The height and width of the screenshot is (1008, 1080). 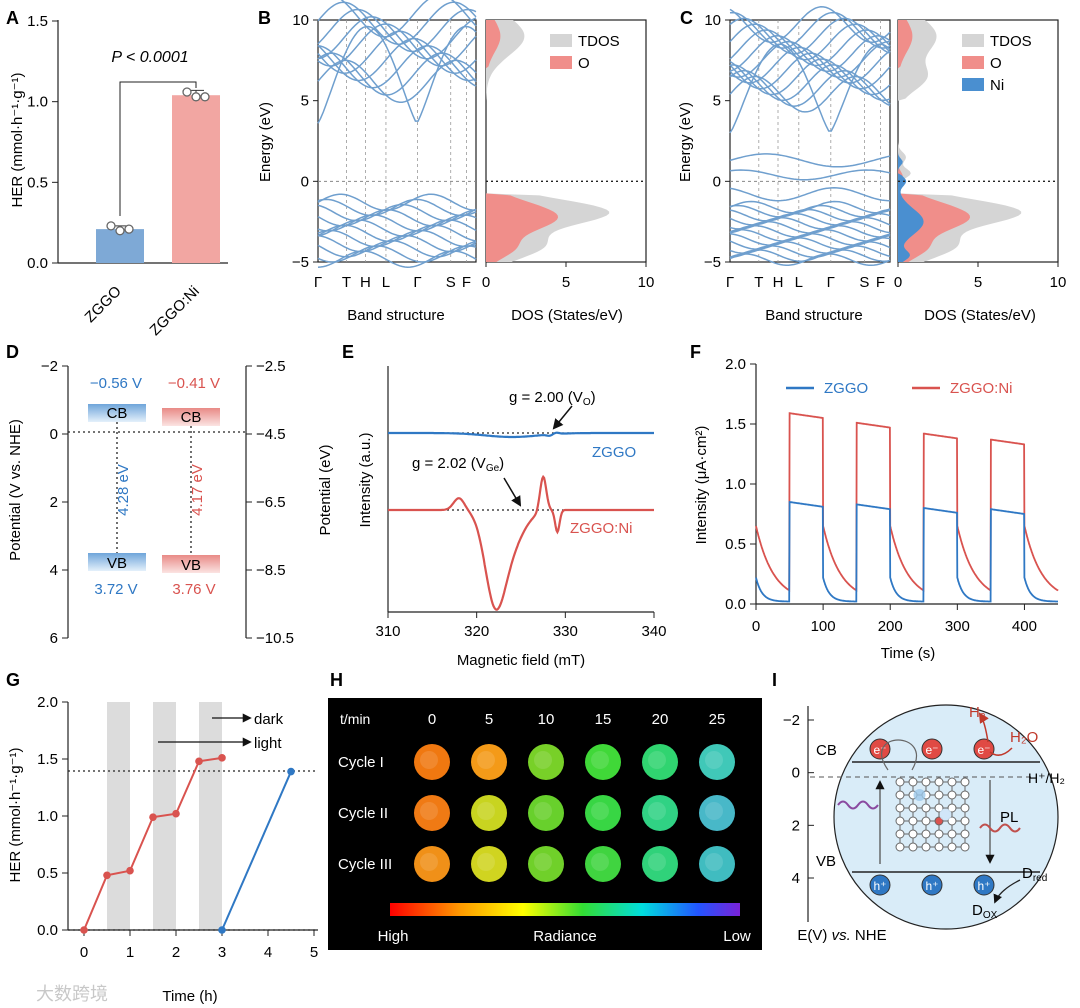 I want to click on zggoni-gap: 4.17 eV, so click(x=197, y=490).